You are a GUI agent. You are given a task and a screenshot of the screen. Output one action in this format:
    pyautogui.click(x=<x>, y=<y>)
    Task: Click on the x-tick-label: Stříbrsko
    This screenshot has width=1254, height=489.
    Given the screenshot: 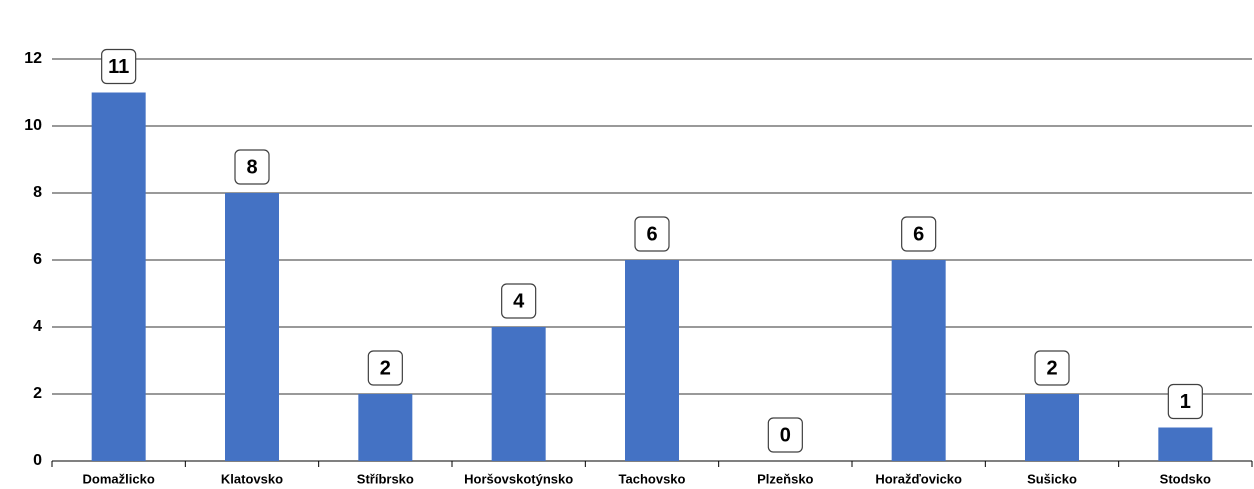 What is the action you would take?
    pyautogui.click(x=385, y=478)
    